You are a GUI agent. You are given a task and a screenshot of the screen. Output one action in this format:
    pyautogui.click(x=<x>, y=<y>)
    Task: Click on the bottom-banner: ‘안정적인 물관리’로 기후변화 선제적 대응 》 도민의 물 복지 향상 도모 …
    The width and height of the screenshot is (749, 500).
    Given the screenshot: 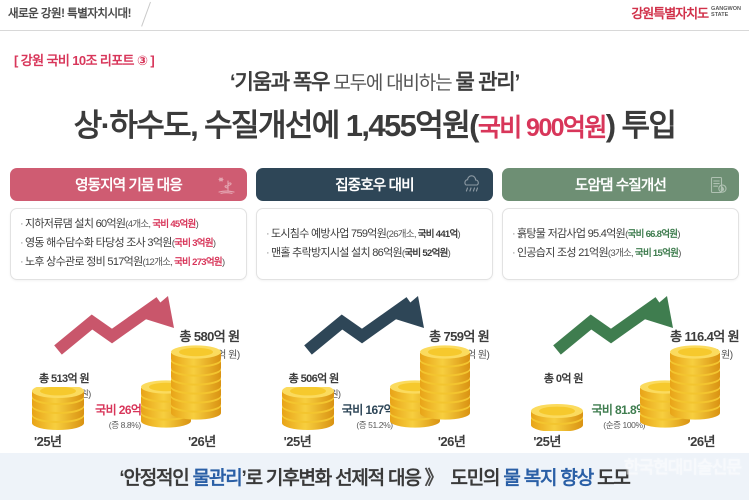 What is the action you would take?
    pyautogui.click(x=374, y=476)
    